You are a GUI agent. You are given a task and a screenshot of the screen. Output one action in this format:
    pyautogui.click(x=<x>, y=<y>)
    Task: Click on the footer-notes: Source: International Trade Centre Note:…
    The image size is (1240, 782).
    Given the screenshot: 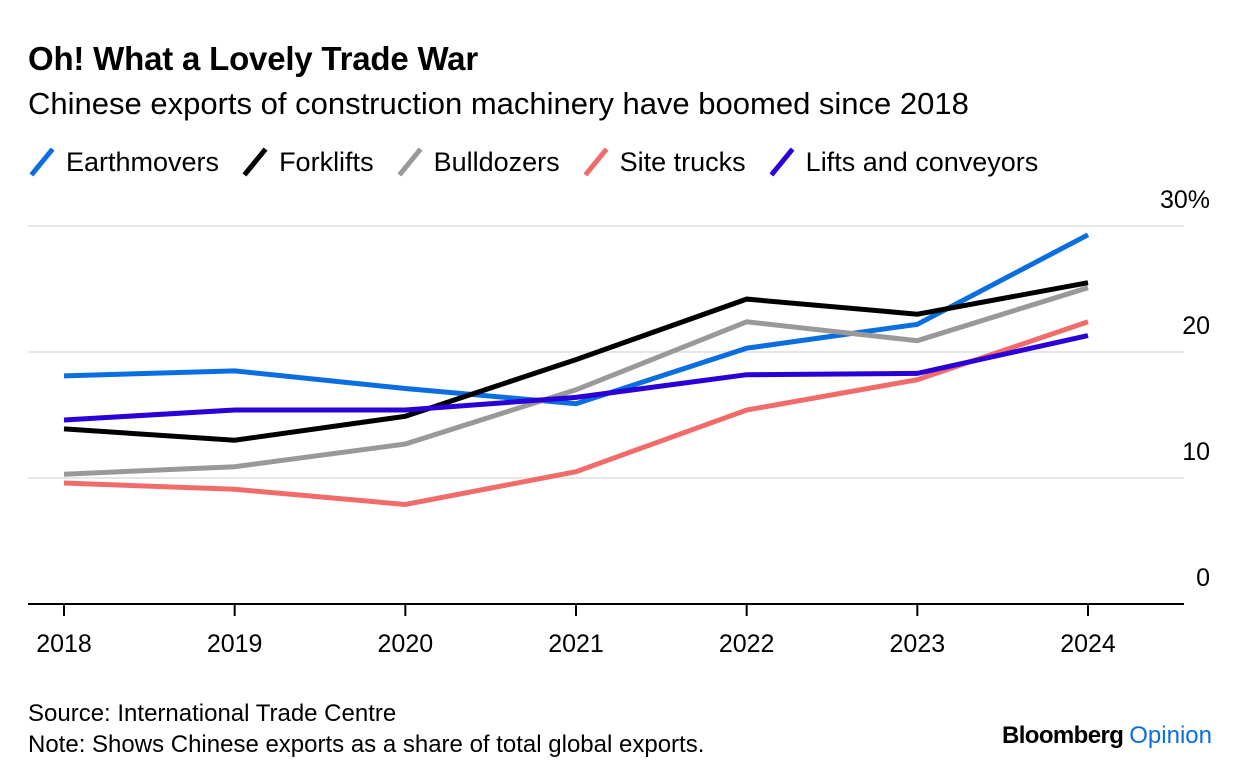 What is the action you would take?
    pyautogui.click(x=366, y=729)
    